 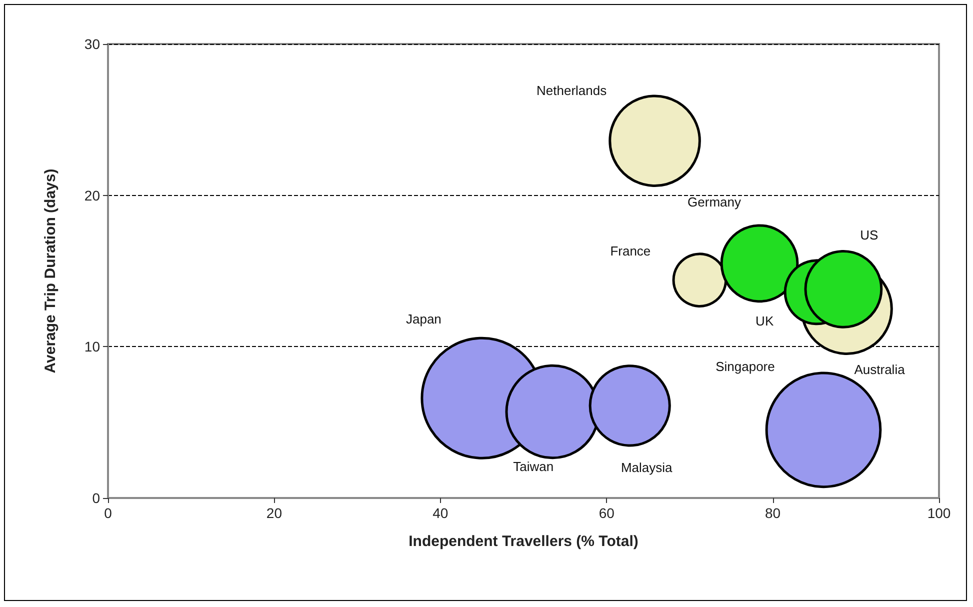 What do you see at coordinates (274, 513) in the screenshot?
I see `x-tick-label: 20` at bounding box center [274, 513].